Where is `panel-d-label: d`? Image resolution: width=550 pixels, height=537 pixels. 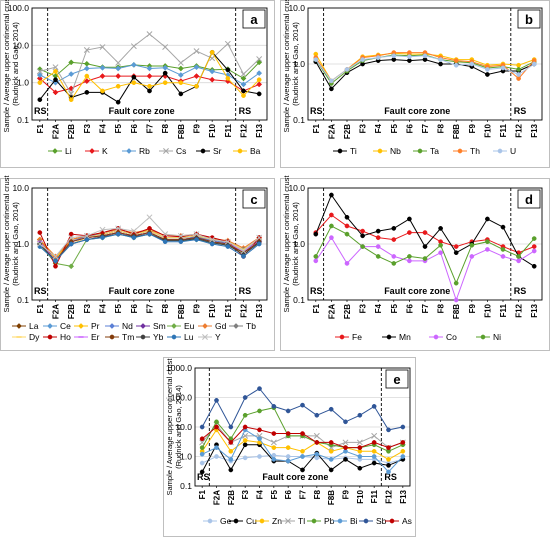
panel-d-label: d is located at coordinates (529, 199).